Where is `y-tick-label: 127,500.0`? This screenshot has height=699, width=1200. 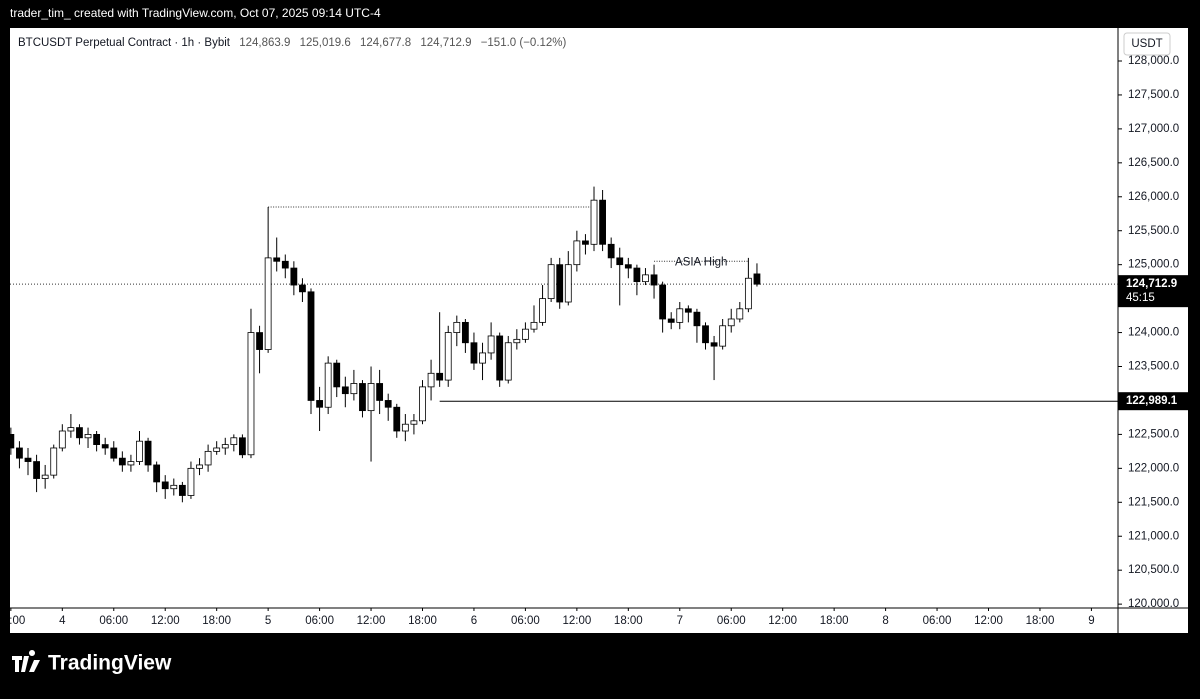
y-tick-label: 127,500.0 is located at coordinates (1153, 95).